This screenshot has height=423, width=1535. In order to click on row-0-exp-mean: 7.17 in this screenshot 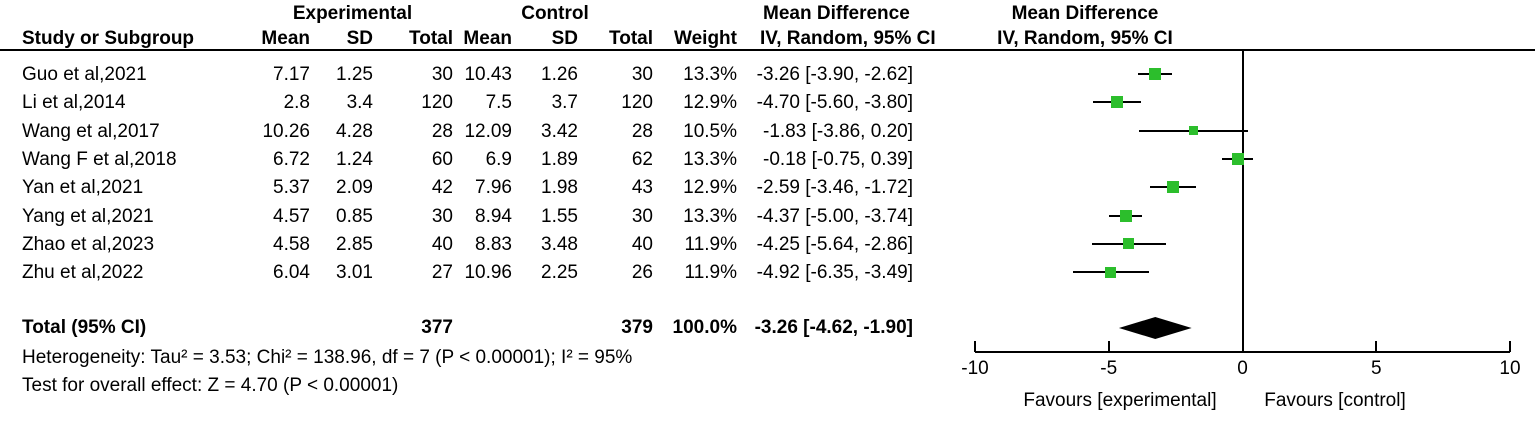, I will do `click(291, 74)`.